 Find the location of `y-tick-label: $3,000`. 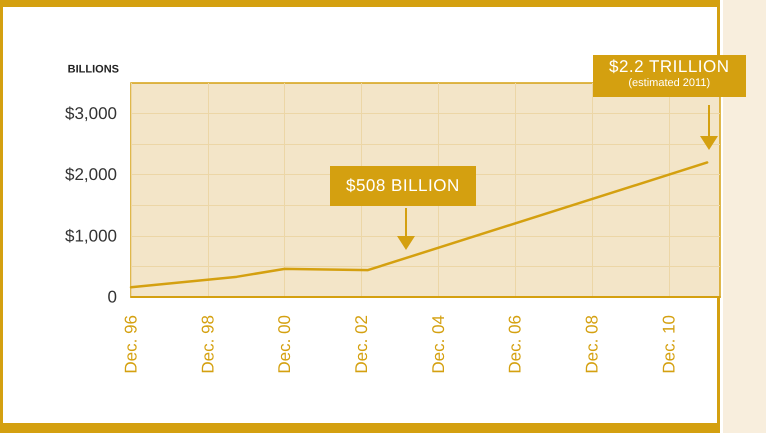

y-tick-label: $3,000 is located at coordinates (91, 114).